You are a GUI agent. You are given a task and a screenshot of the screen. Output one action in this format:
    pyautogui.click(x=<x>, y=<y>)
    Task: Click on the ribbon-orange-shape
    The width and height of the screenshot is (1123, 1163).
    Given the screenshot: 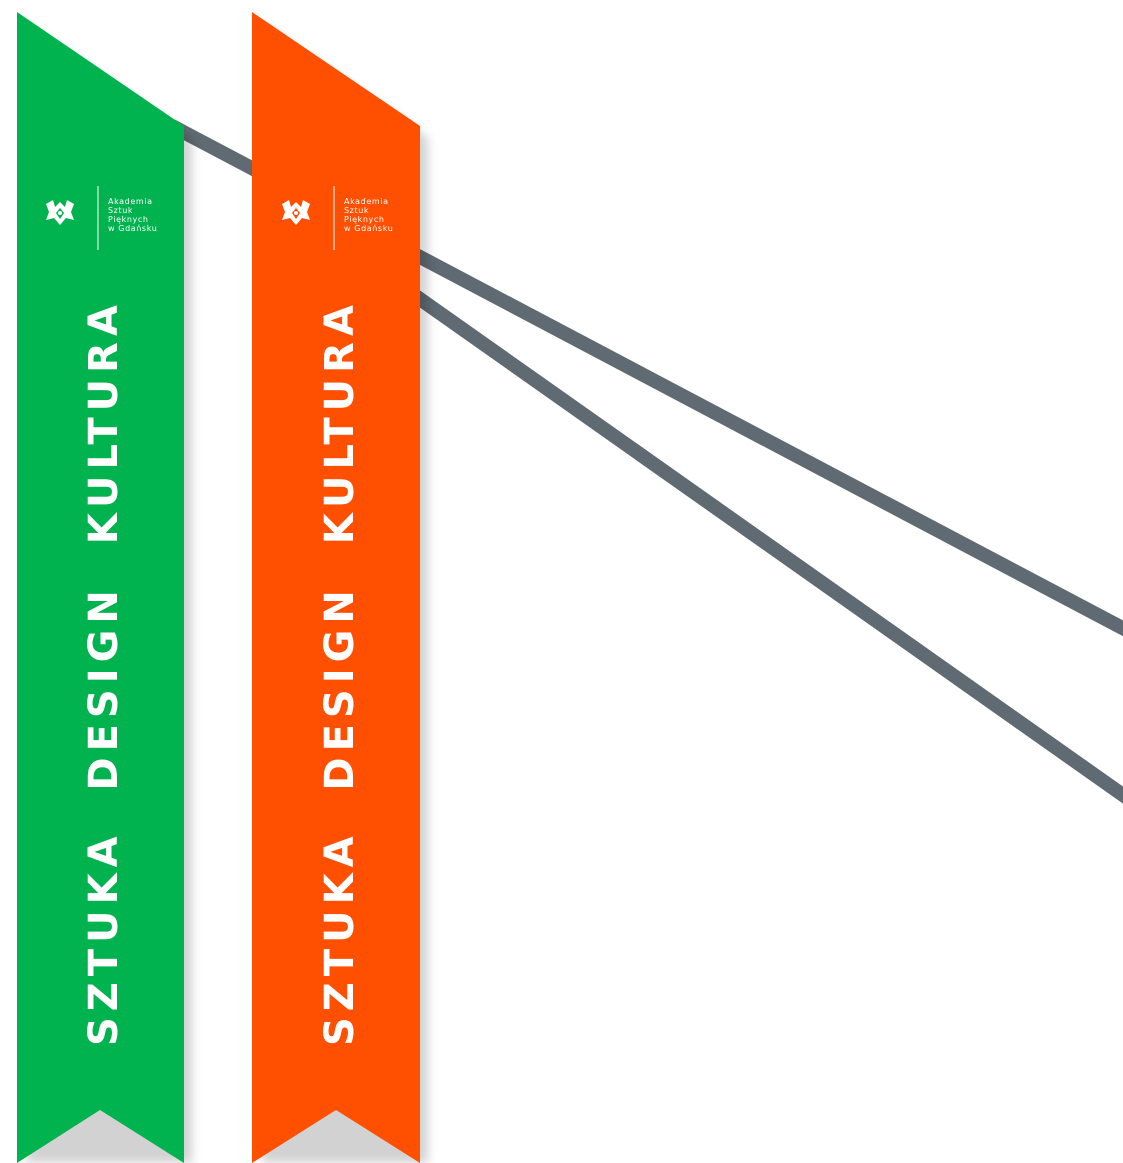 What is the action you would take?
    pyautogui.click(x=336, y=587)
    